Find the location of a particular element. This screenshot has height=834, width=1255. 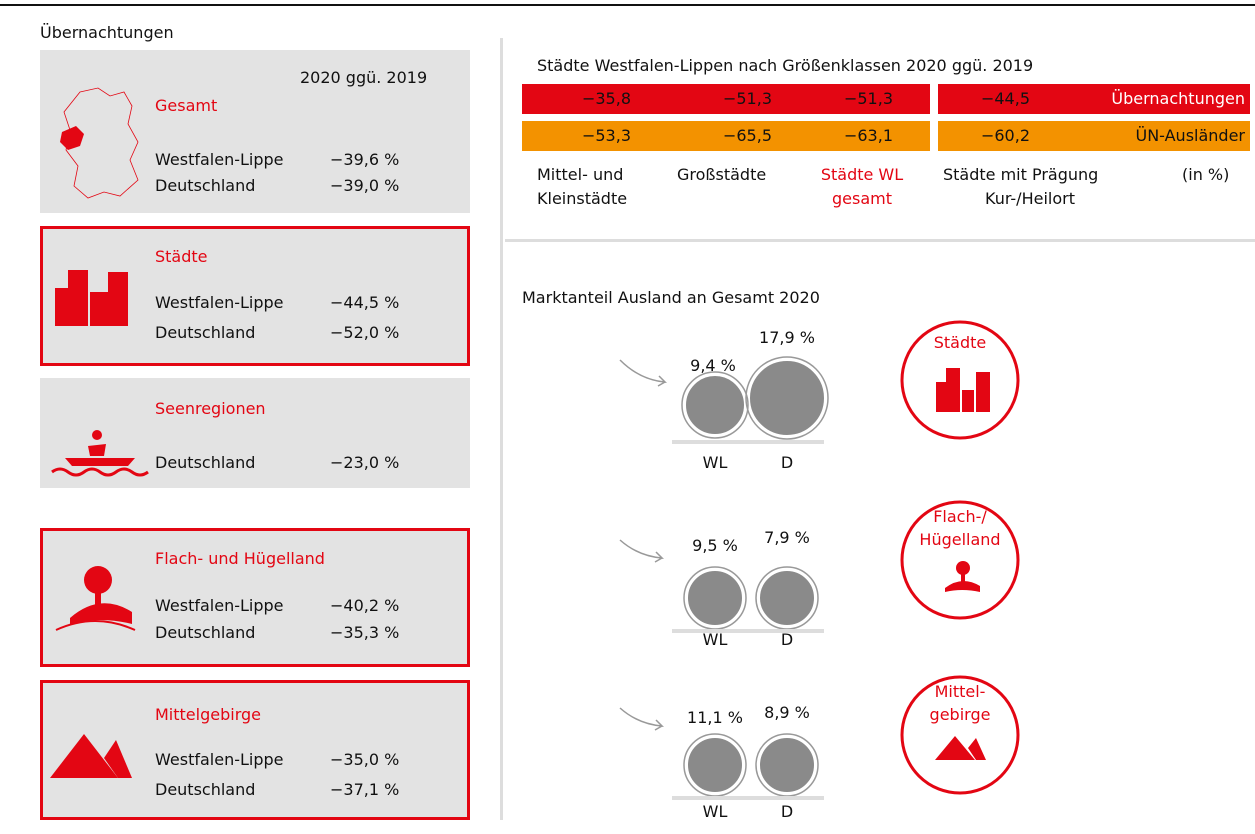

row-label: Übernachtungen is located at coordinates (1178, 98).